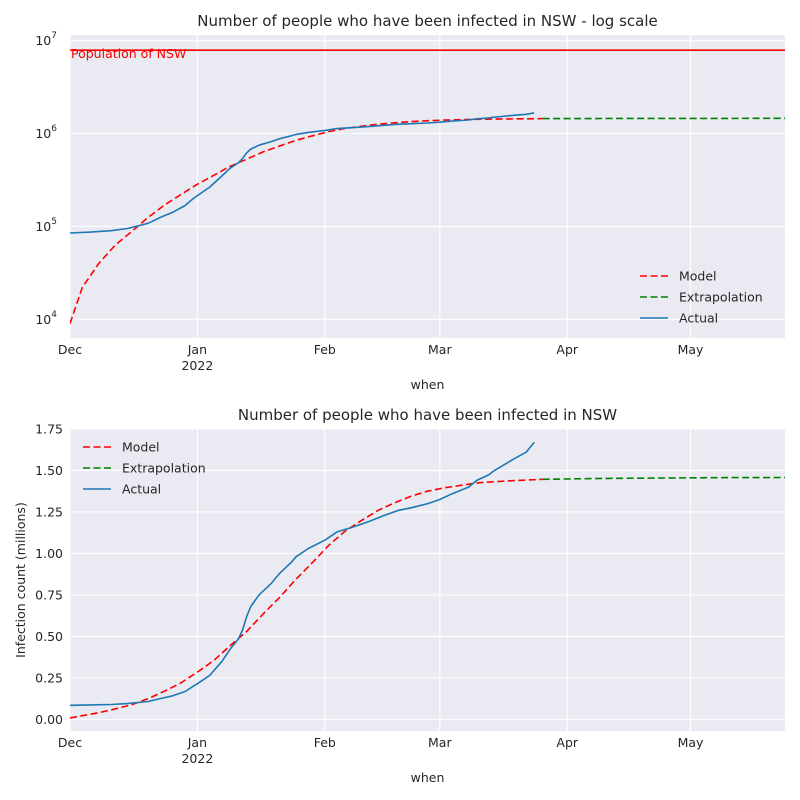 This screenshot has width=800, height=800. Describe the element at coordinates (49, 553) in the screenshot. I see `y-tick-label: 1.00` at that location.